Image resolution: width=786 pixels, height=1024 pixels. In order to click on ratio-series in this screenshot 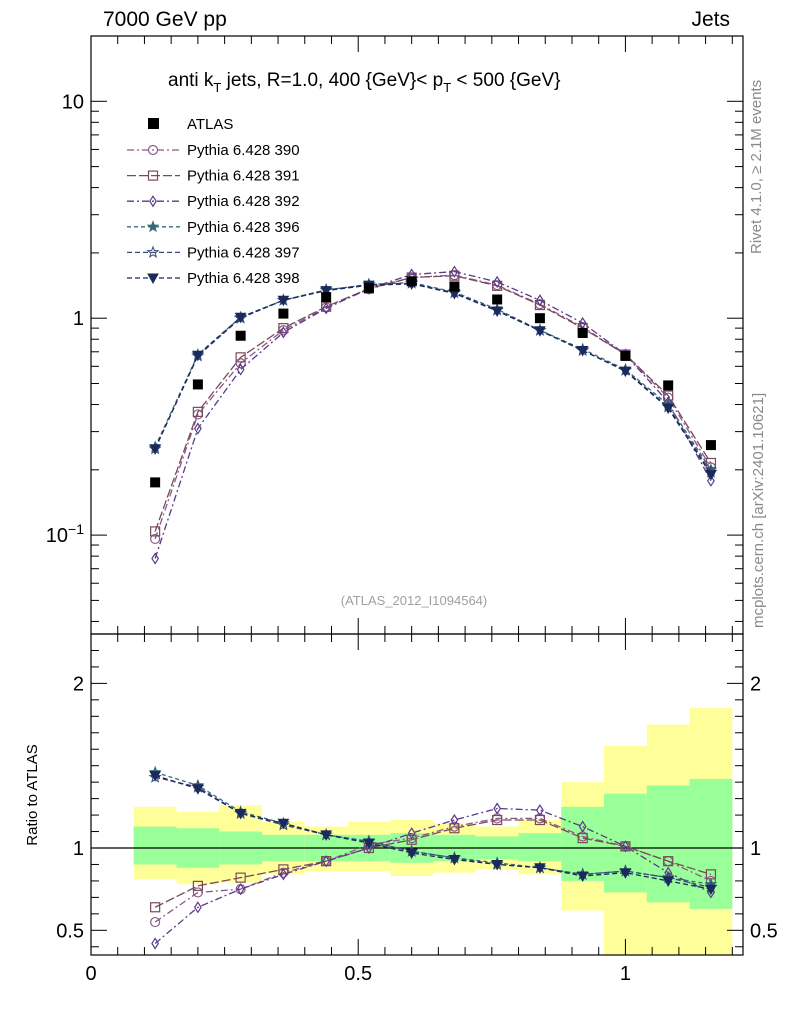, I will do `click(433, 857)`.